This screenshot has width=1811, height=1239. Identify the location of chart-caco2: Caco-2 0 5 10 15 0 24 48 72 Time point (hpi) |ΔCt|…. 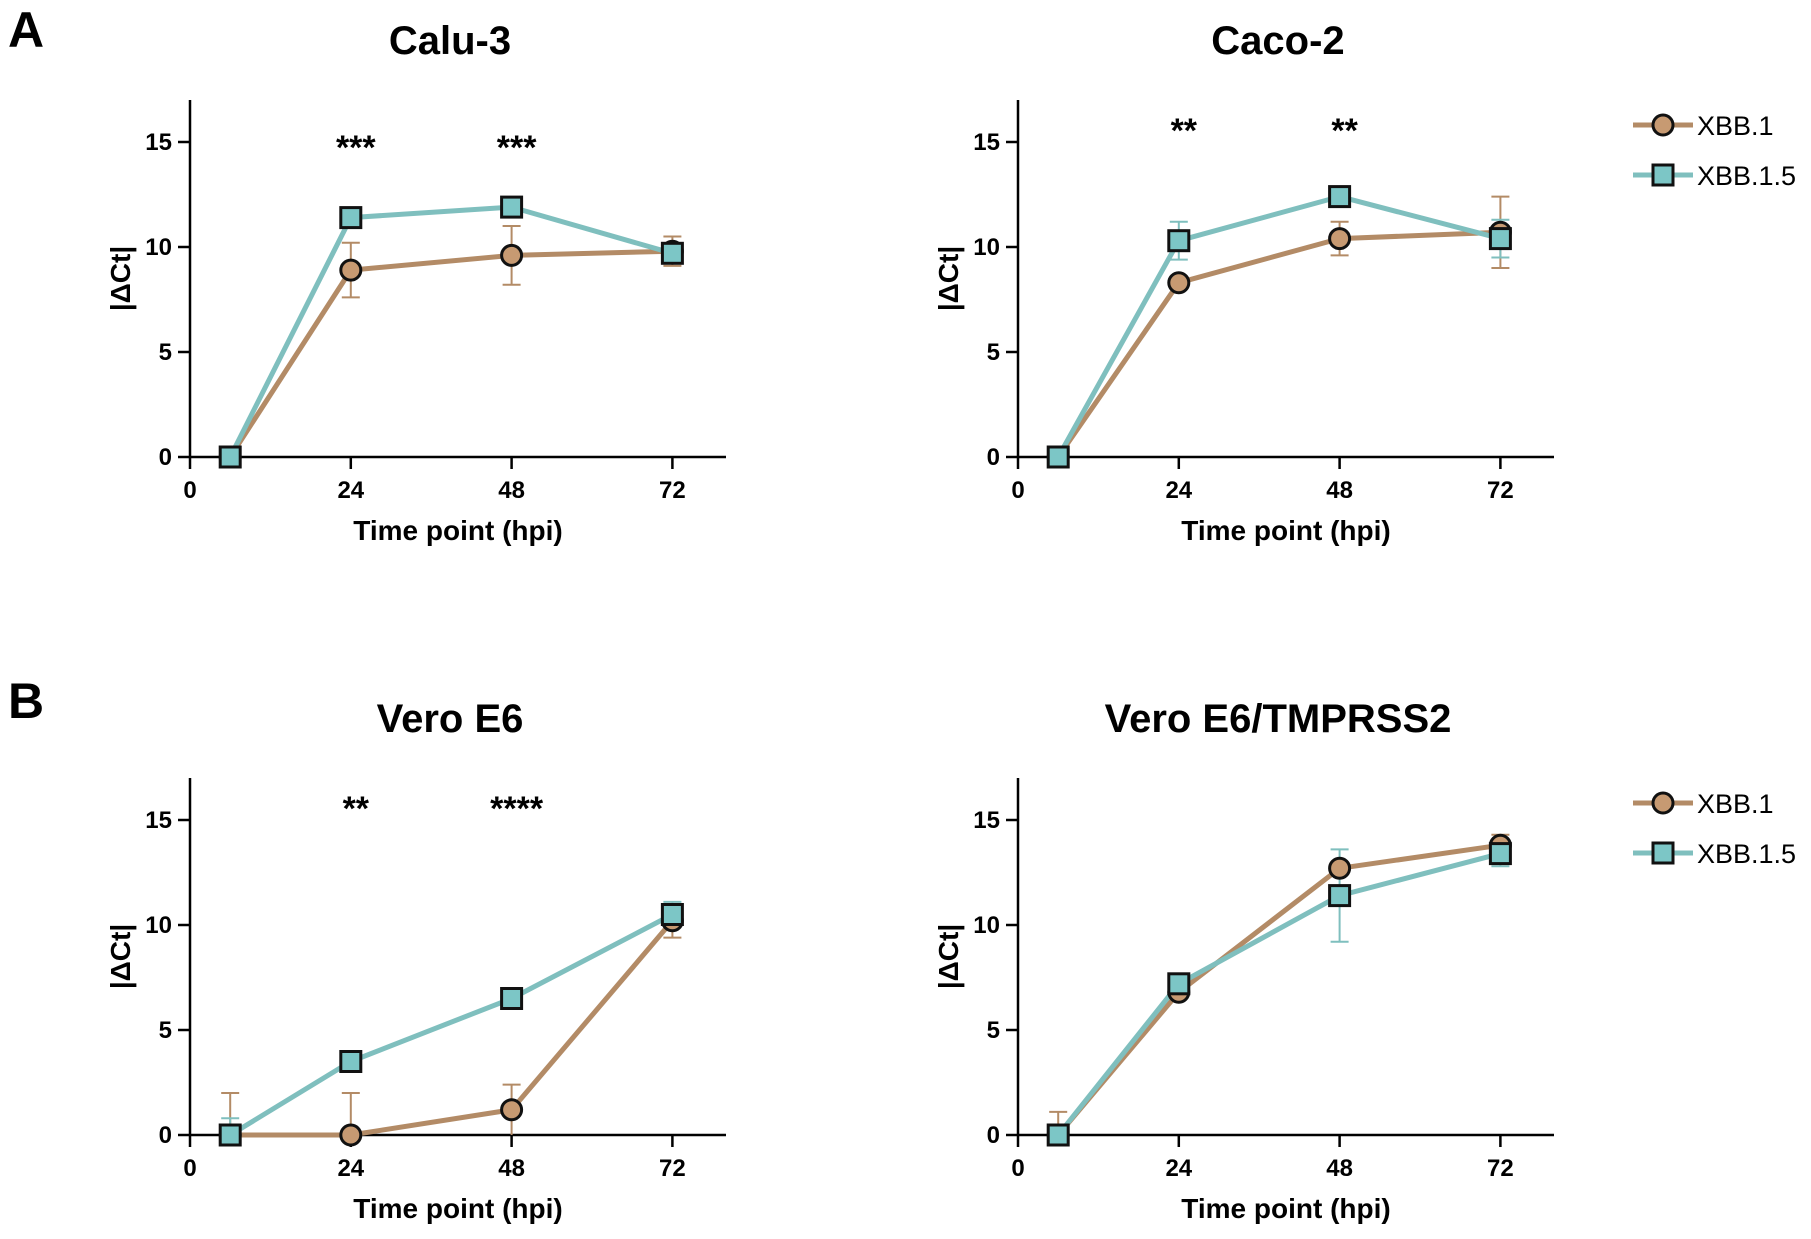
(1243, 282).